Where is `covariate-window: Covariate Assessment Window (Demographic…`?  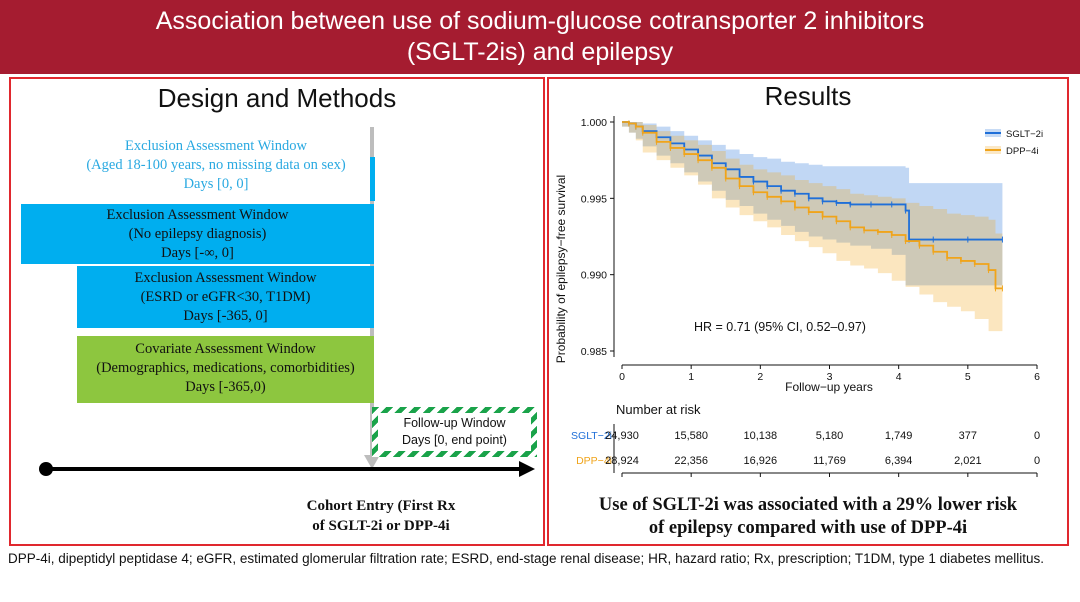
covariate-window: Covariate Assessment Window (Demographic… is located at coordinates (225, 369).